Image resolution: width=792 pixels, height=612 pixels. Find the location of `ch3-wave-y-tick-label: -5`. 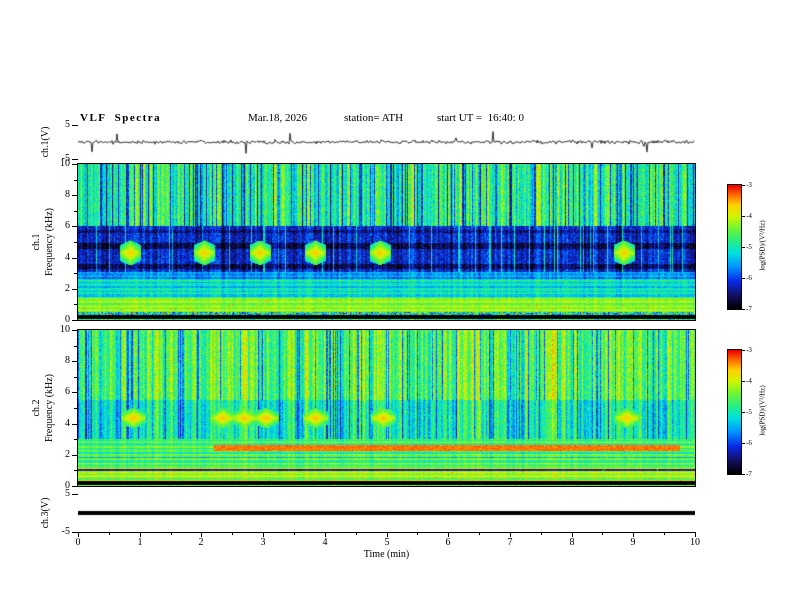

ch3-wave-y-tick-label: -5 is located at coordinates (65, 531).